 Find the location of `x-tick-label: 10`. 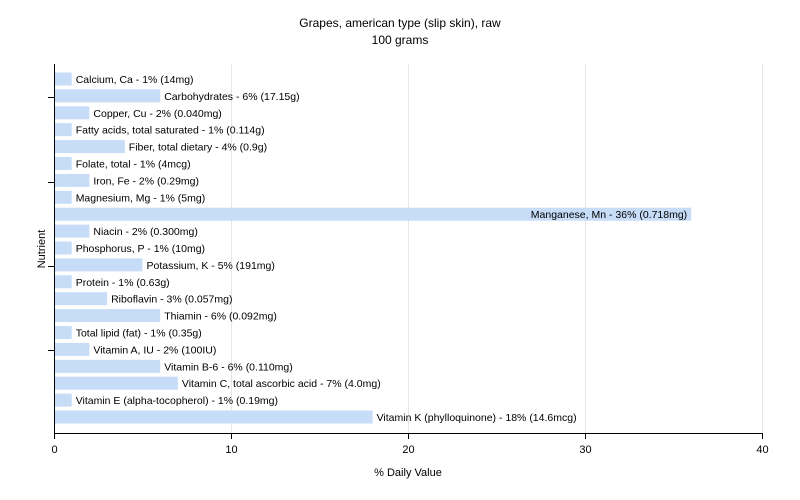

x-tick-label: 10 is located at coordinates (231, 450).